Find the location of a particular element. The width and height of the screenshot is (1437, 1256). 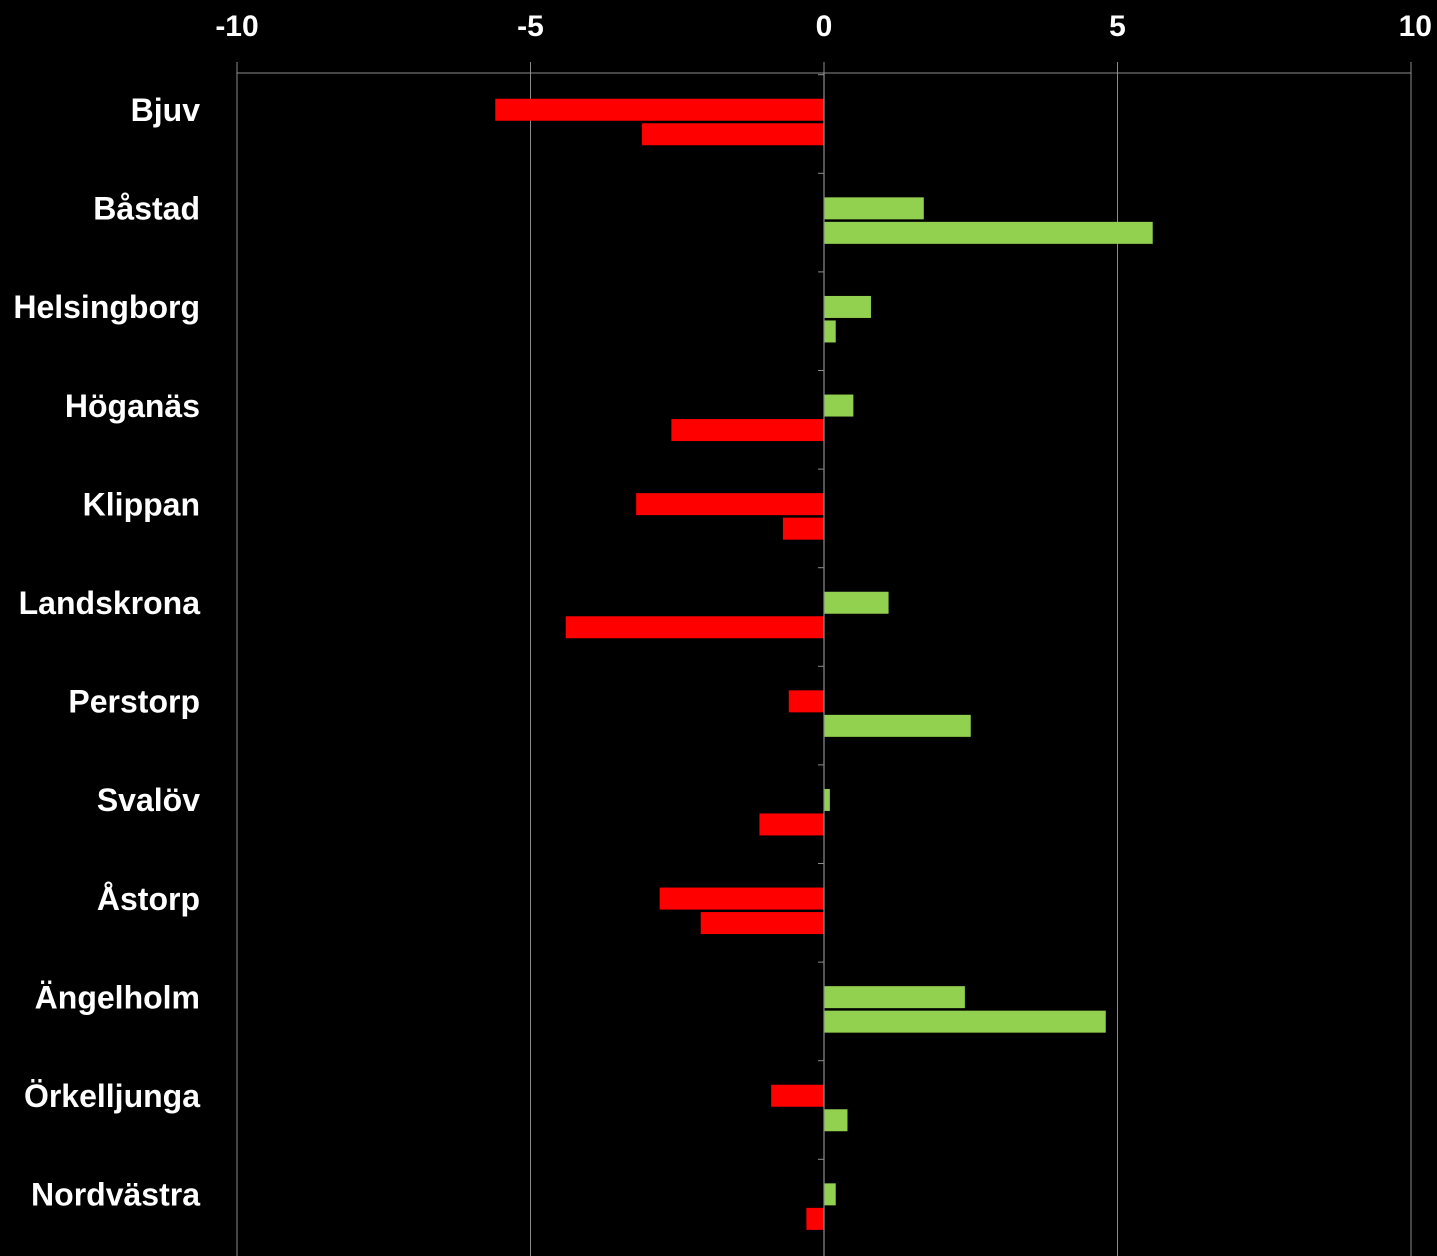

x-axis-tick-labels: -10 -5 0 5 10 is located at coordinates (823, 26).